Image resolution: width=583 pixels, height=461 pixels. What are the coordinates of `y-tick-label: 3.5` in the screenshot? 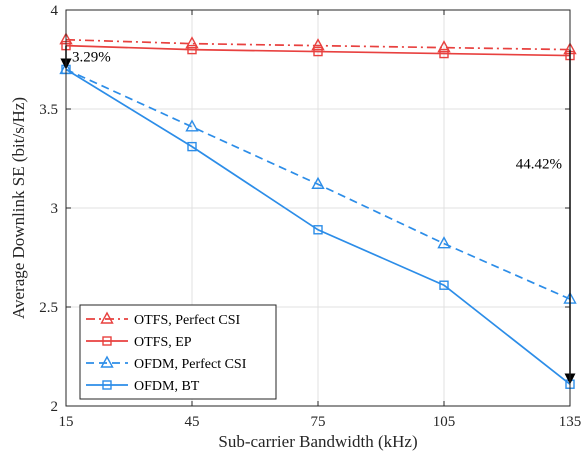 It's located at (48, 110).